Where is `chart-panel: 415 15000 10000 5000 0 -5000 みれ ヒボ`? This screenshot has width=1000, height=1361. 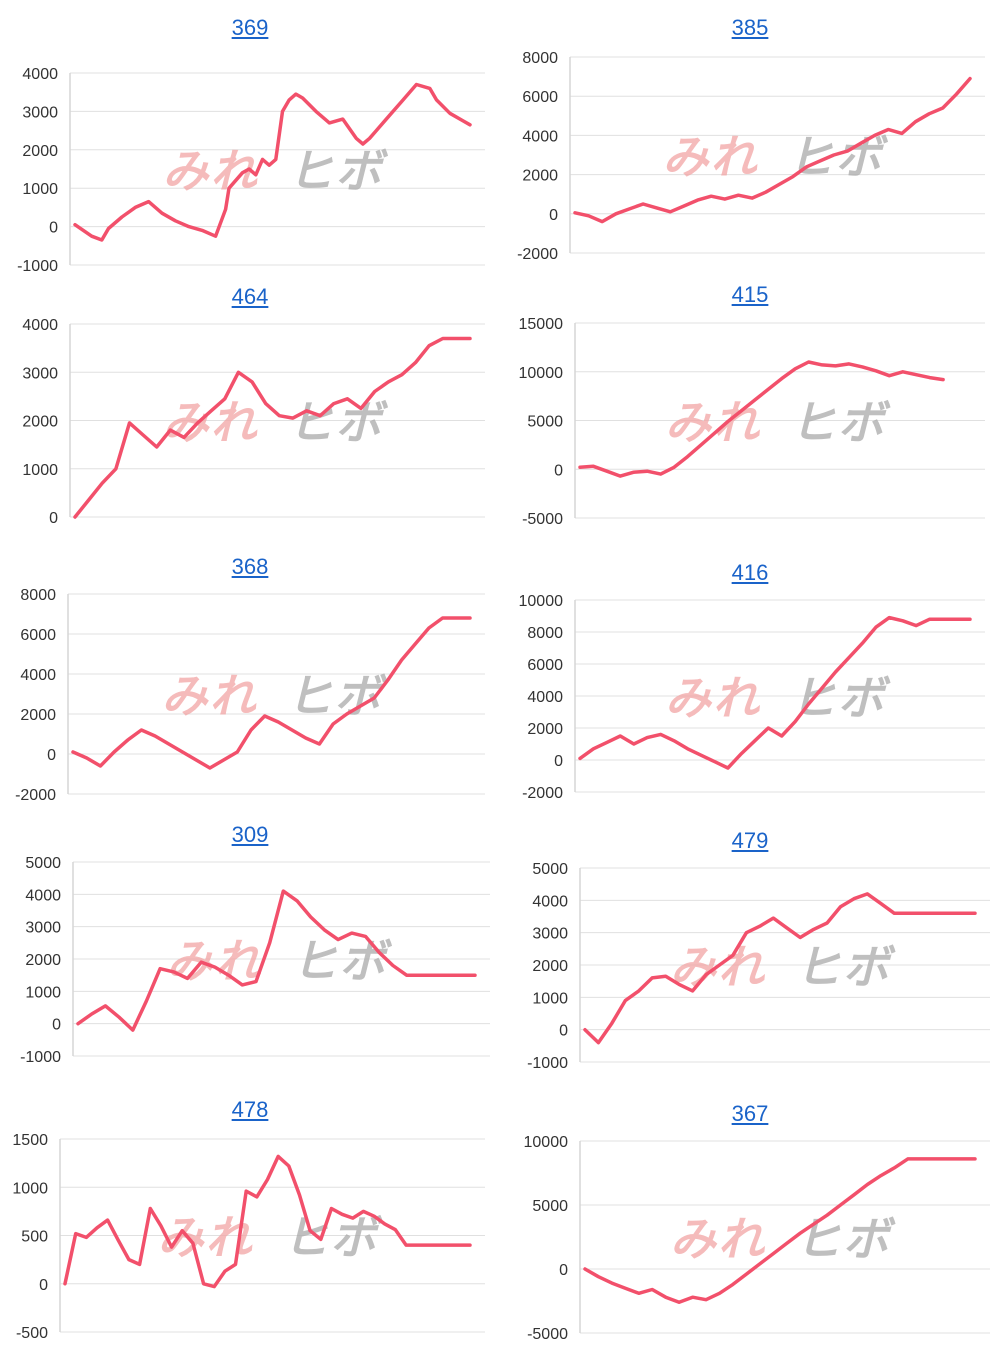 chart-panel: 415 15000 10000 5000 0 -5000 みれ ヒボ is located at coordinates (750, 411).